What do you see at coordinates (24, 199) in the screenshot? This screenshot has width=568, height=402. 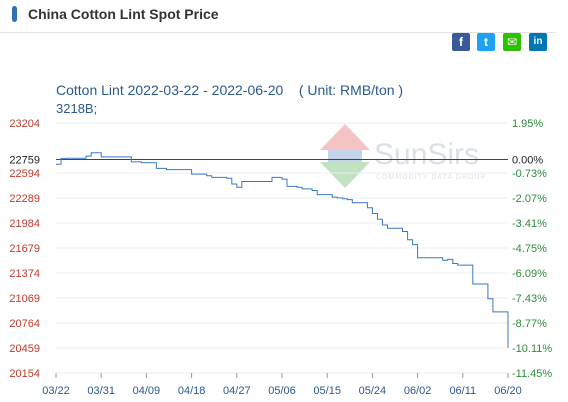 I see `y-left-tick-label: 22289` at bounding box center [24, 199].